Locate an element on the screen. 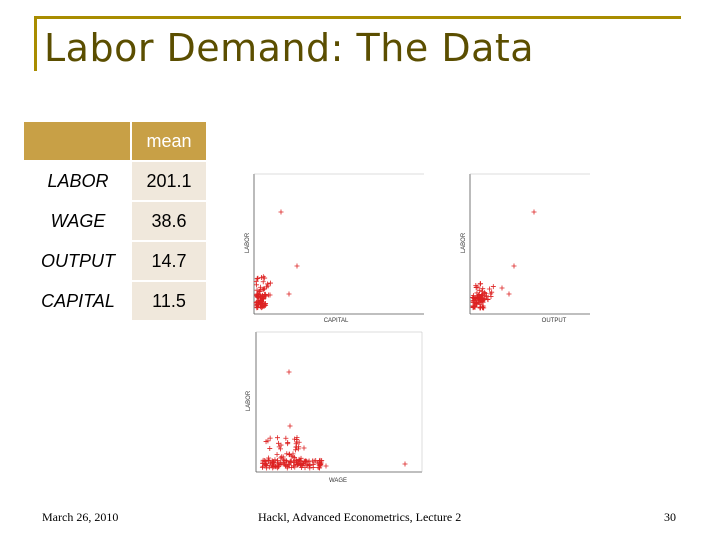 This screenshot has width=720, height=540. row-value-output: 14.7 is located at coordinates (169, 262).